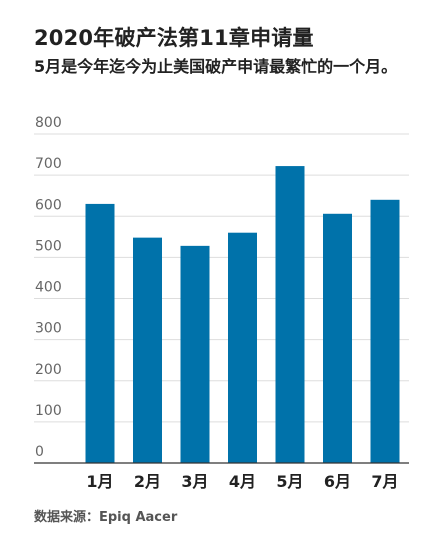  Describe the element at coordinates (337, 481) in the screenshot. I see `x-tick-label: 6月` at that location.